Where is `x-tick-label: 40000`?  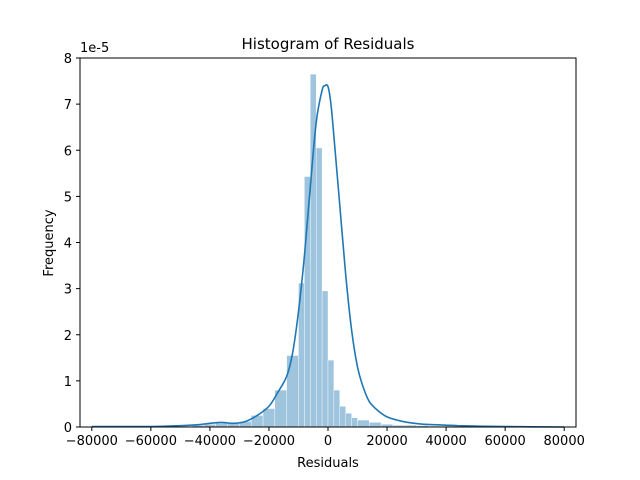 x-tick-label: 40000 is located at coordinates (445, 441).